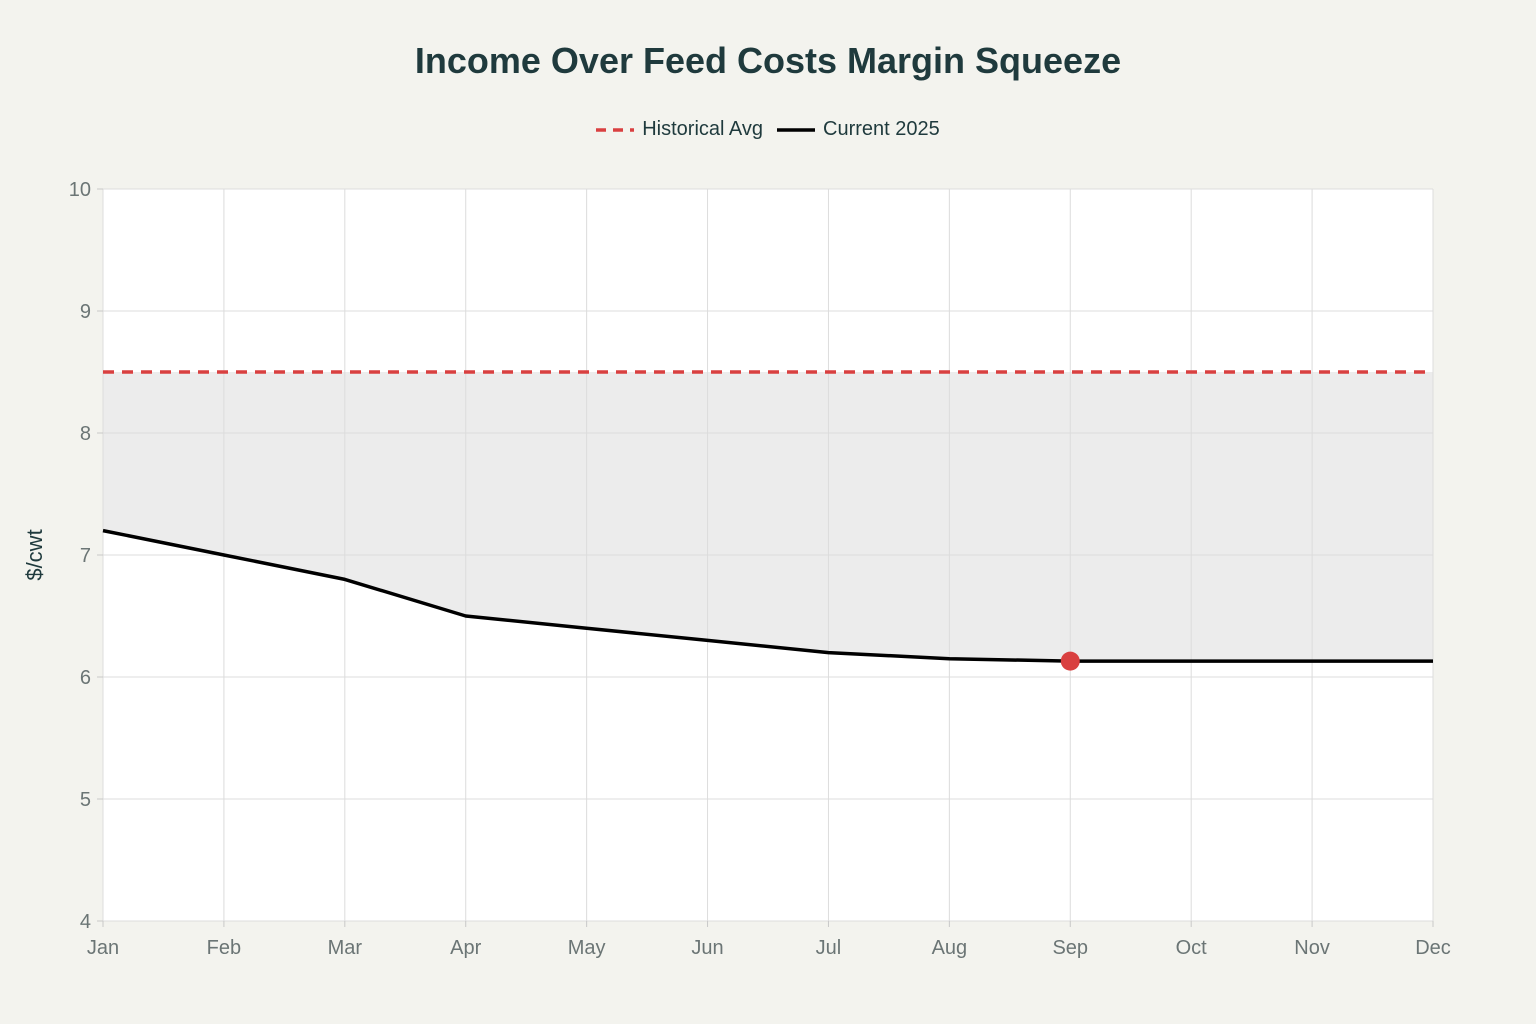 The height and width of the screenshot is (1024, 1536). I want to click on legend-item-historical: Historical Avg, so click(679, 129).